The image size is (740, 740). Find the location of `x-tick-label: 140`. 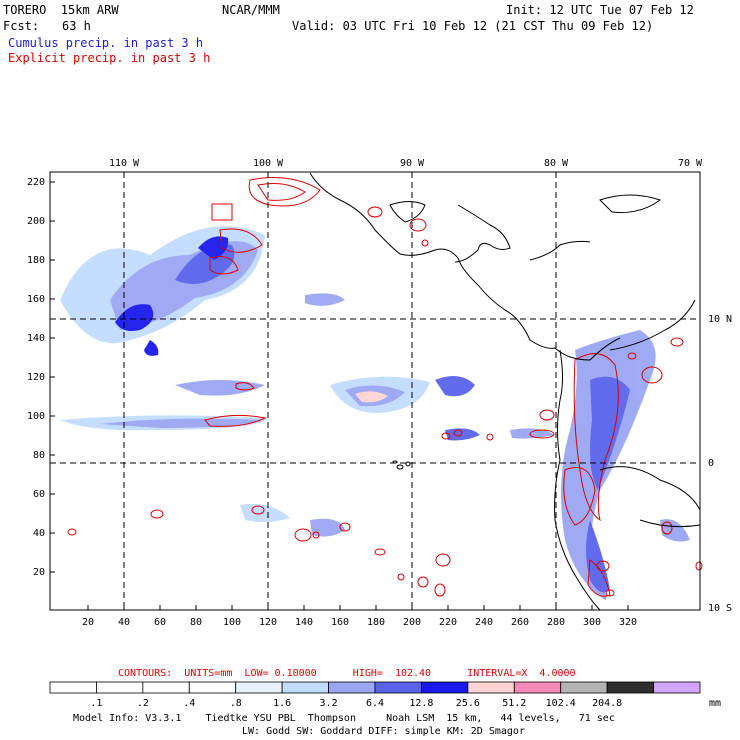

x-tick-label: 140 is located at coordinates (304, 622).